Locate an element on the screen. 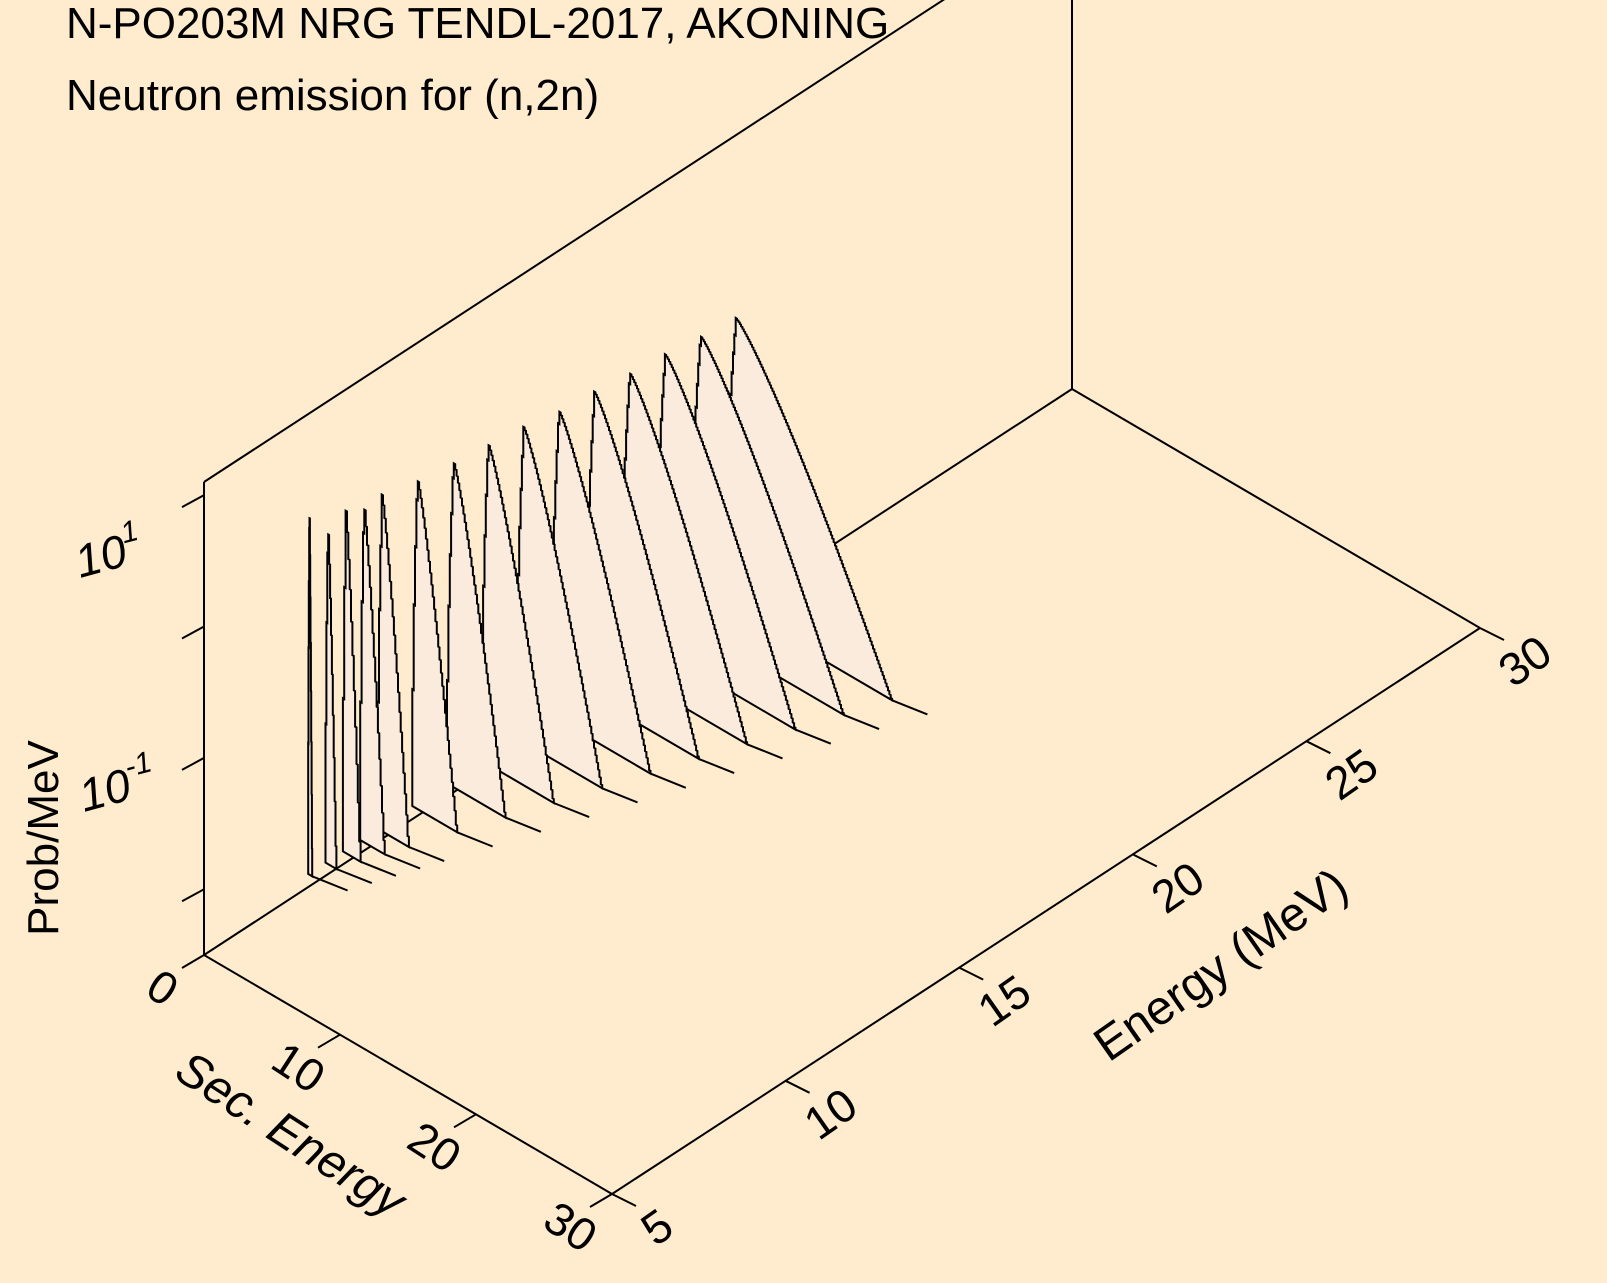 This screenshot has height=1283, width=1607. frame-base-right is located at coordinates (1276, 508).